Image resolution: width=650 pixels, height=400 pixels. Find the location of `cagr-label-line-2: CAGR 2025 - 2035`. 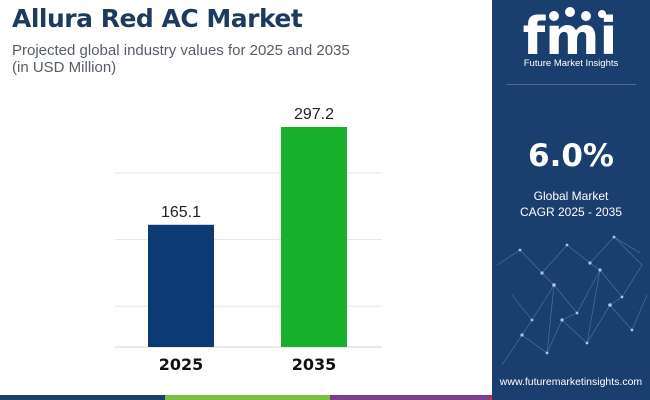

cagr-label-line-2: CAGR 2025 - 2035 is located at coordinates (571, 212).